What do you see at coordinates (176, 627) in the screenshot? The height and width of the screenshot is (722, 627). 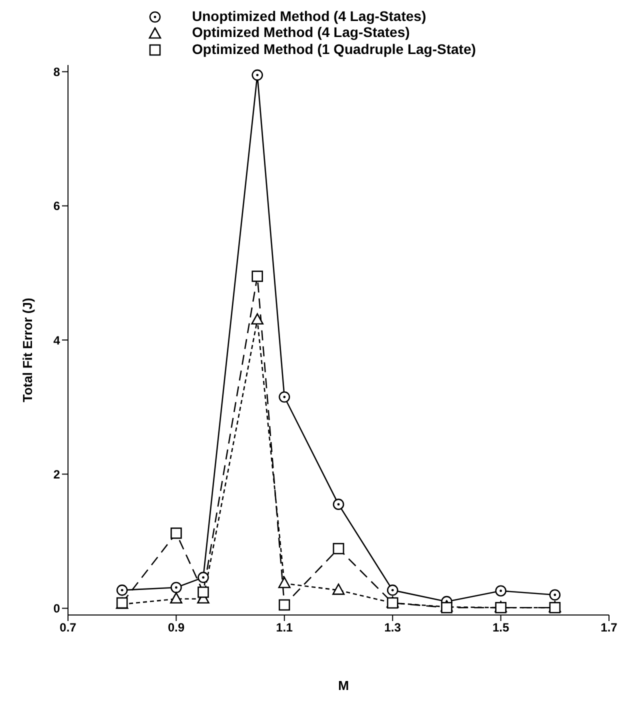 I see `x-tick-label: 0.9` at bounding box center [176, 627].